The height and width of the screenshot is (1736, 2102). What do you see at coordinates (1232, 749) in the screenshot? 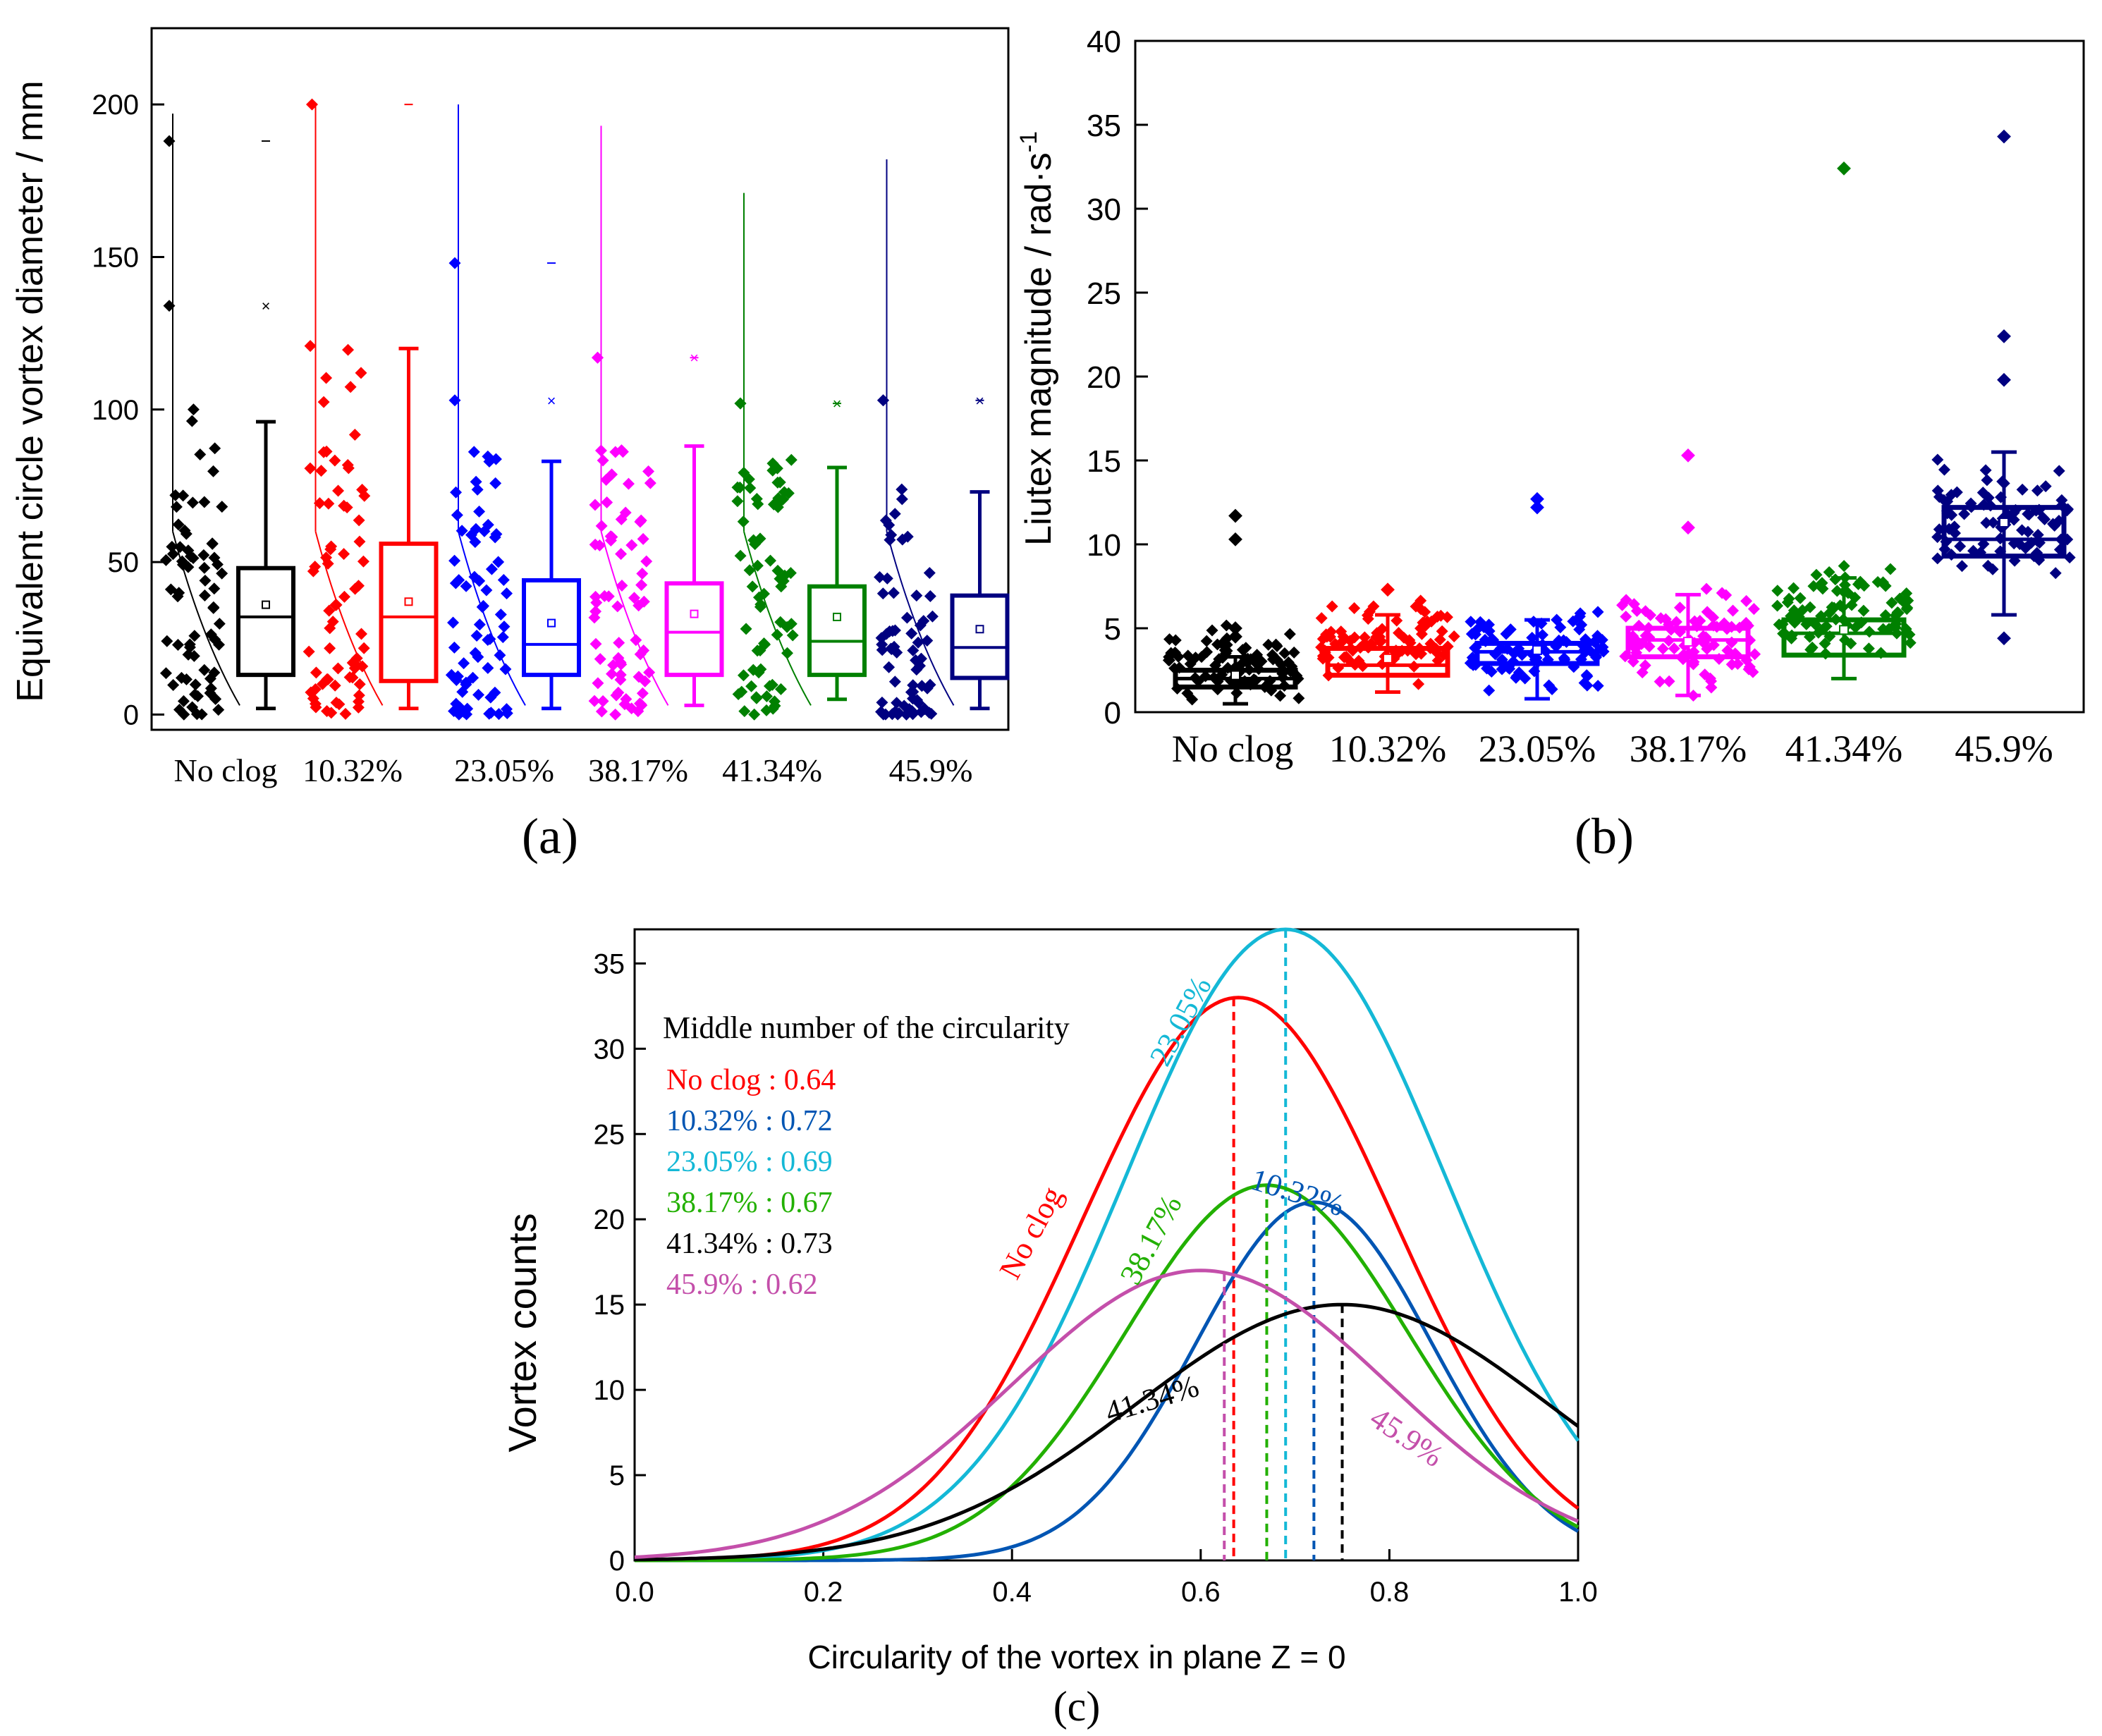
I see `panel-b-x-tick-label: No clog` at bounding box center [1232, 749].